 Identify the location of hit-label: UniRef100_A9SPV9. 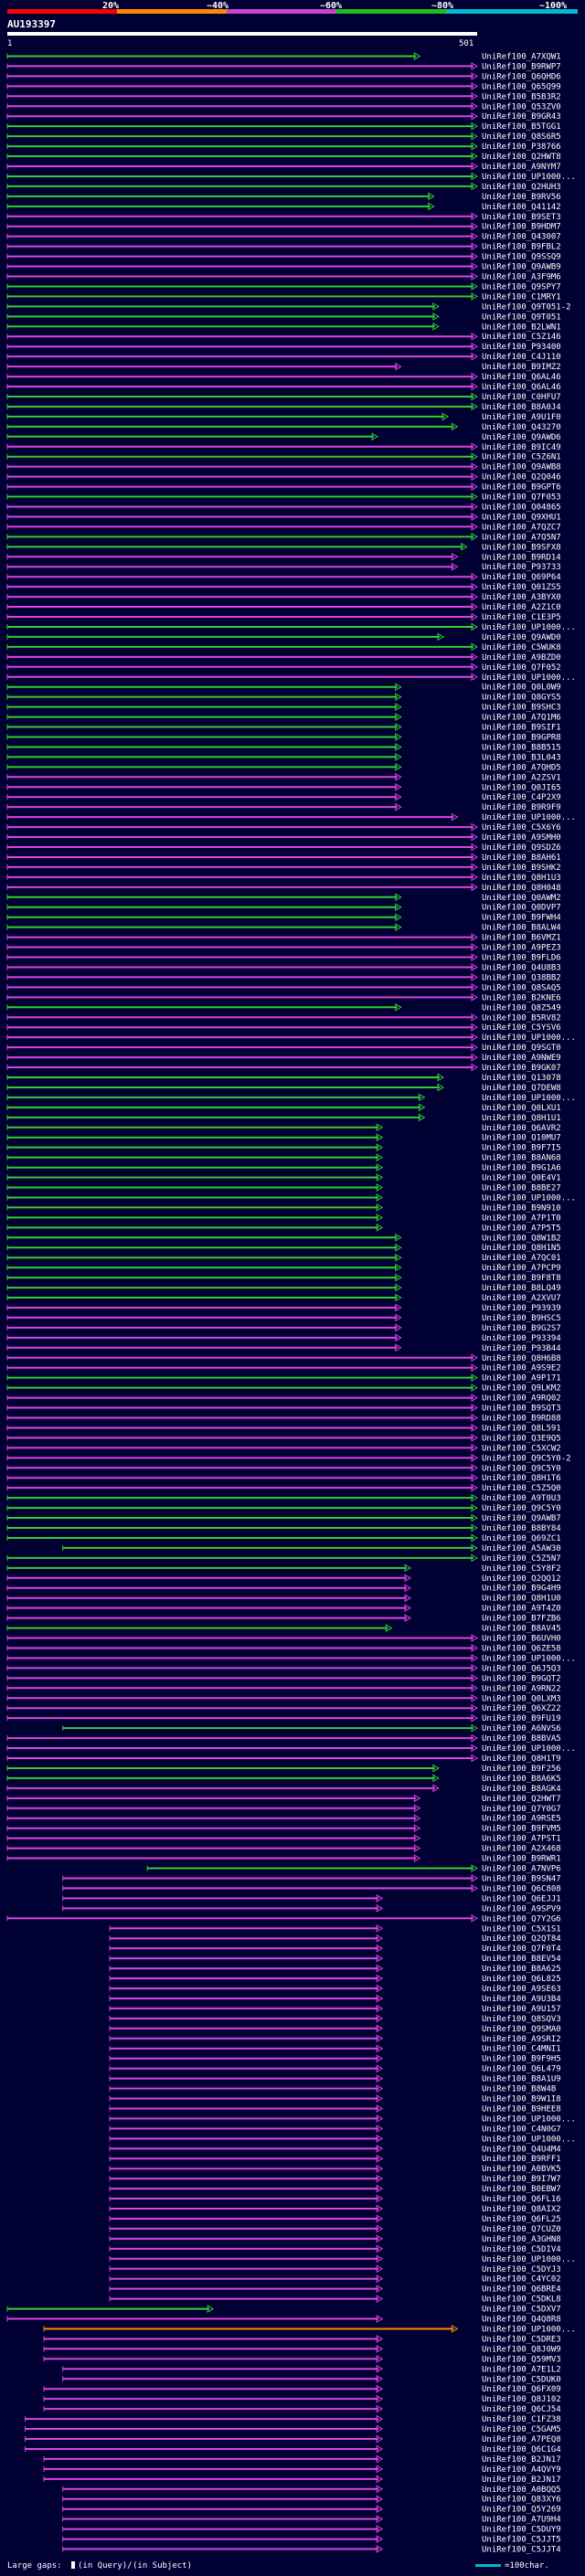
(521, 1908).